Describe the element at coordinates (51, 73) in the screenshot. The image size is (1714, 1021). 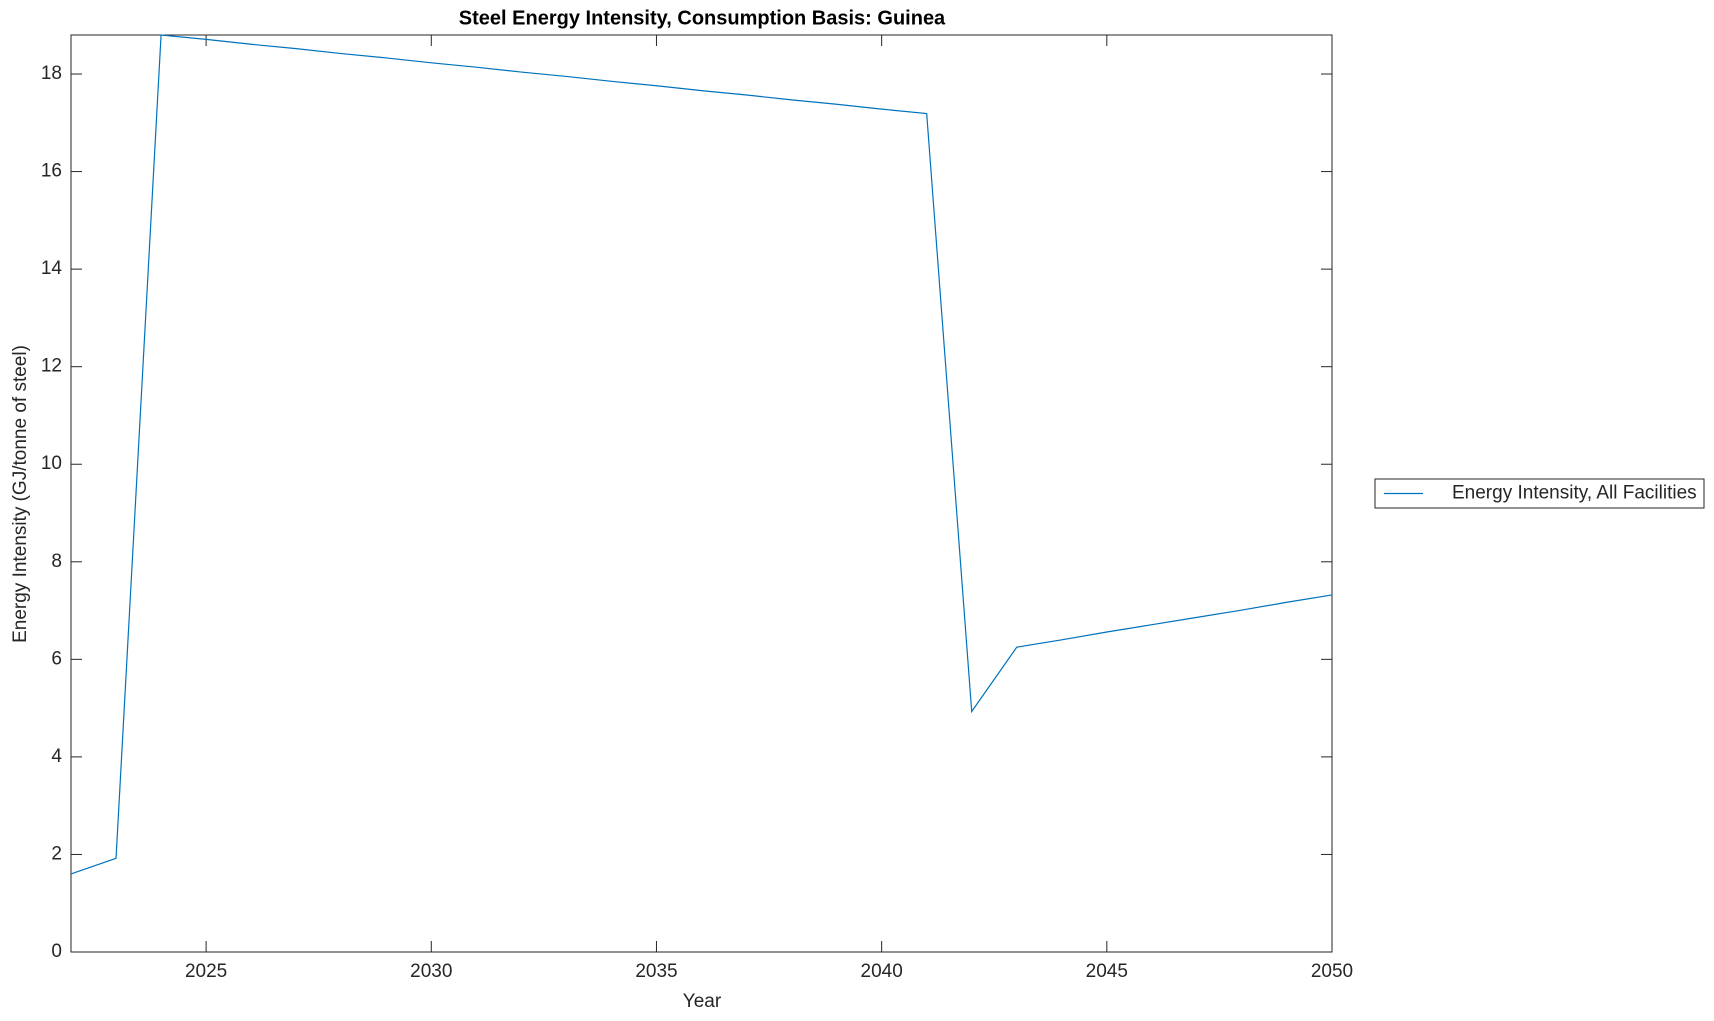
I see `y-tick-label: 18` at that location.